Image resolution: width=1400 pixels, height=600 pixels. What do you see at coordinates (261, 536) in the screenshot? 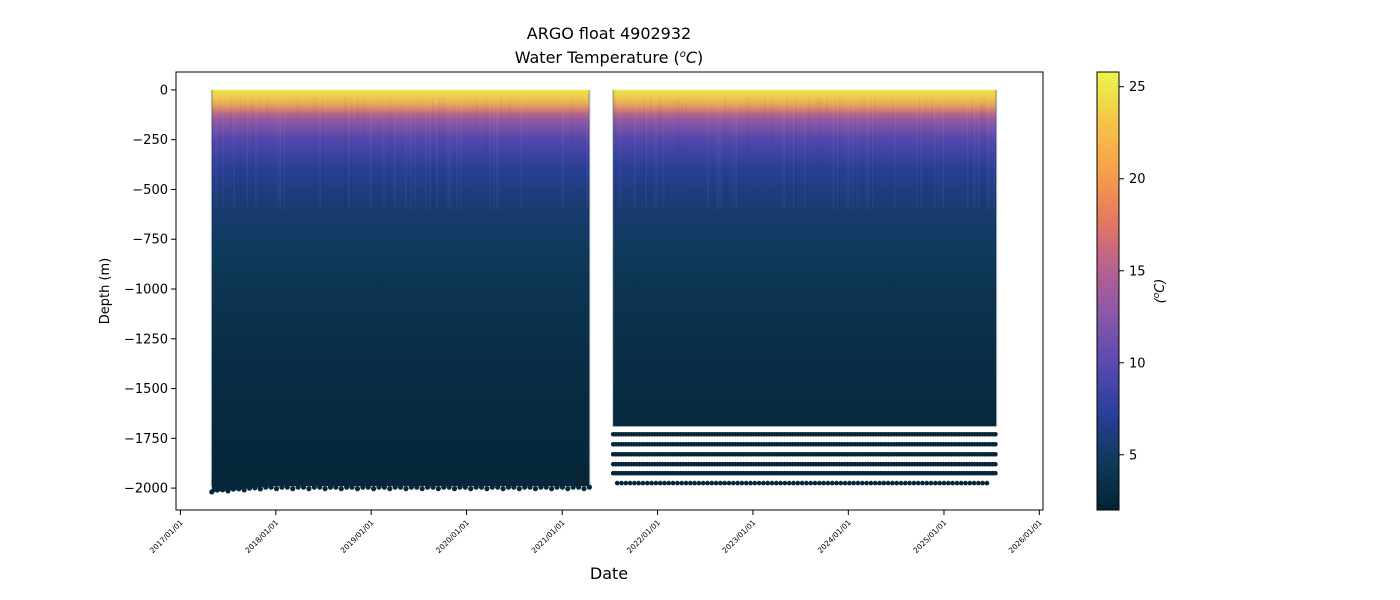
I see `x-tick-label: 2018/01/01` at bounding box center [261, 536].